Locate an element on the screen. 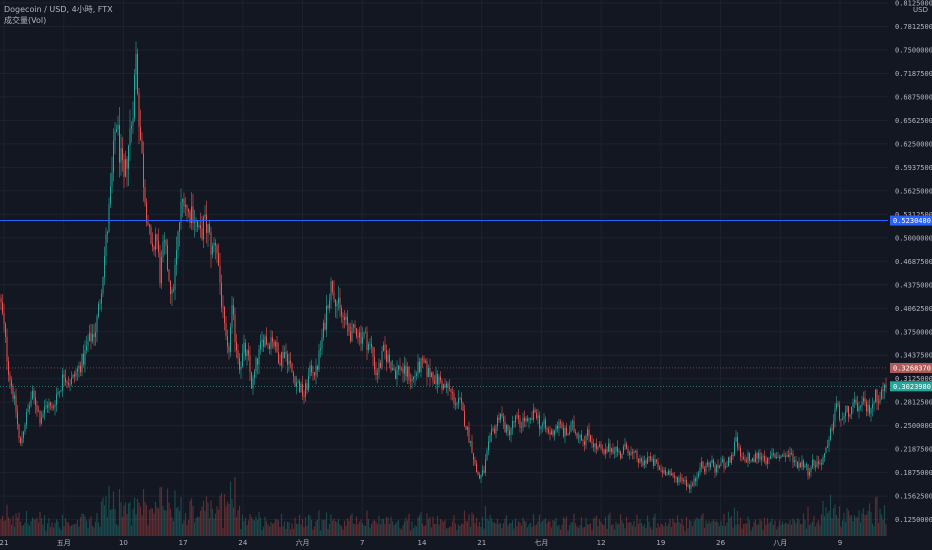  time-axis-panel is located at coordinates (466, 543).